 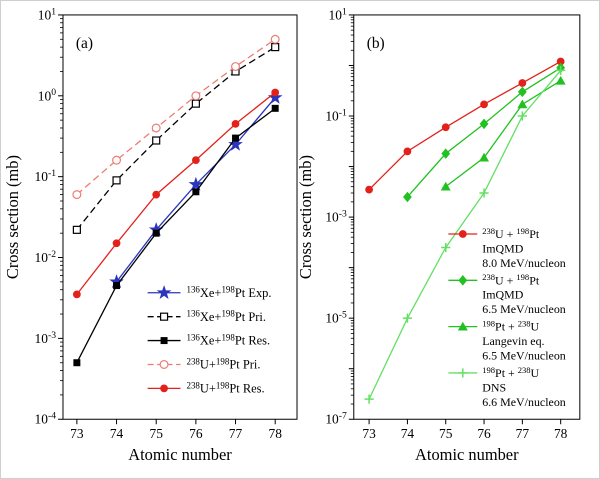 I want to click on x-tick-label: 77, so click(x=236, y=433).